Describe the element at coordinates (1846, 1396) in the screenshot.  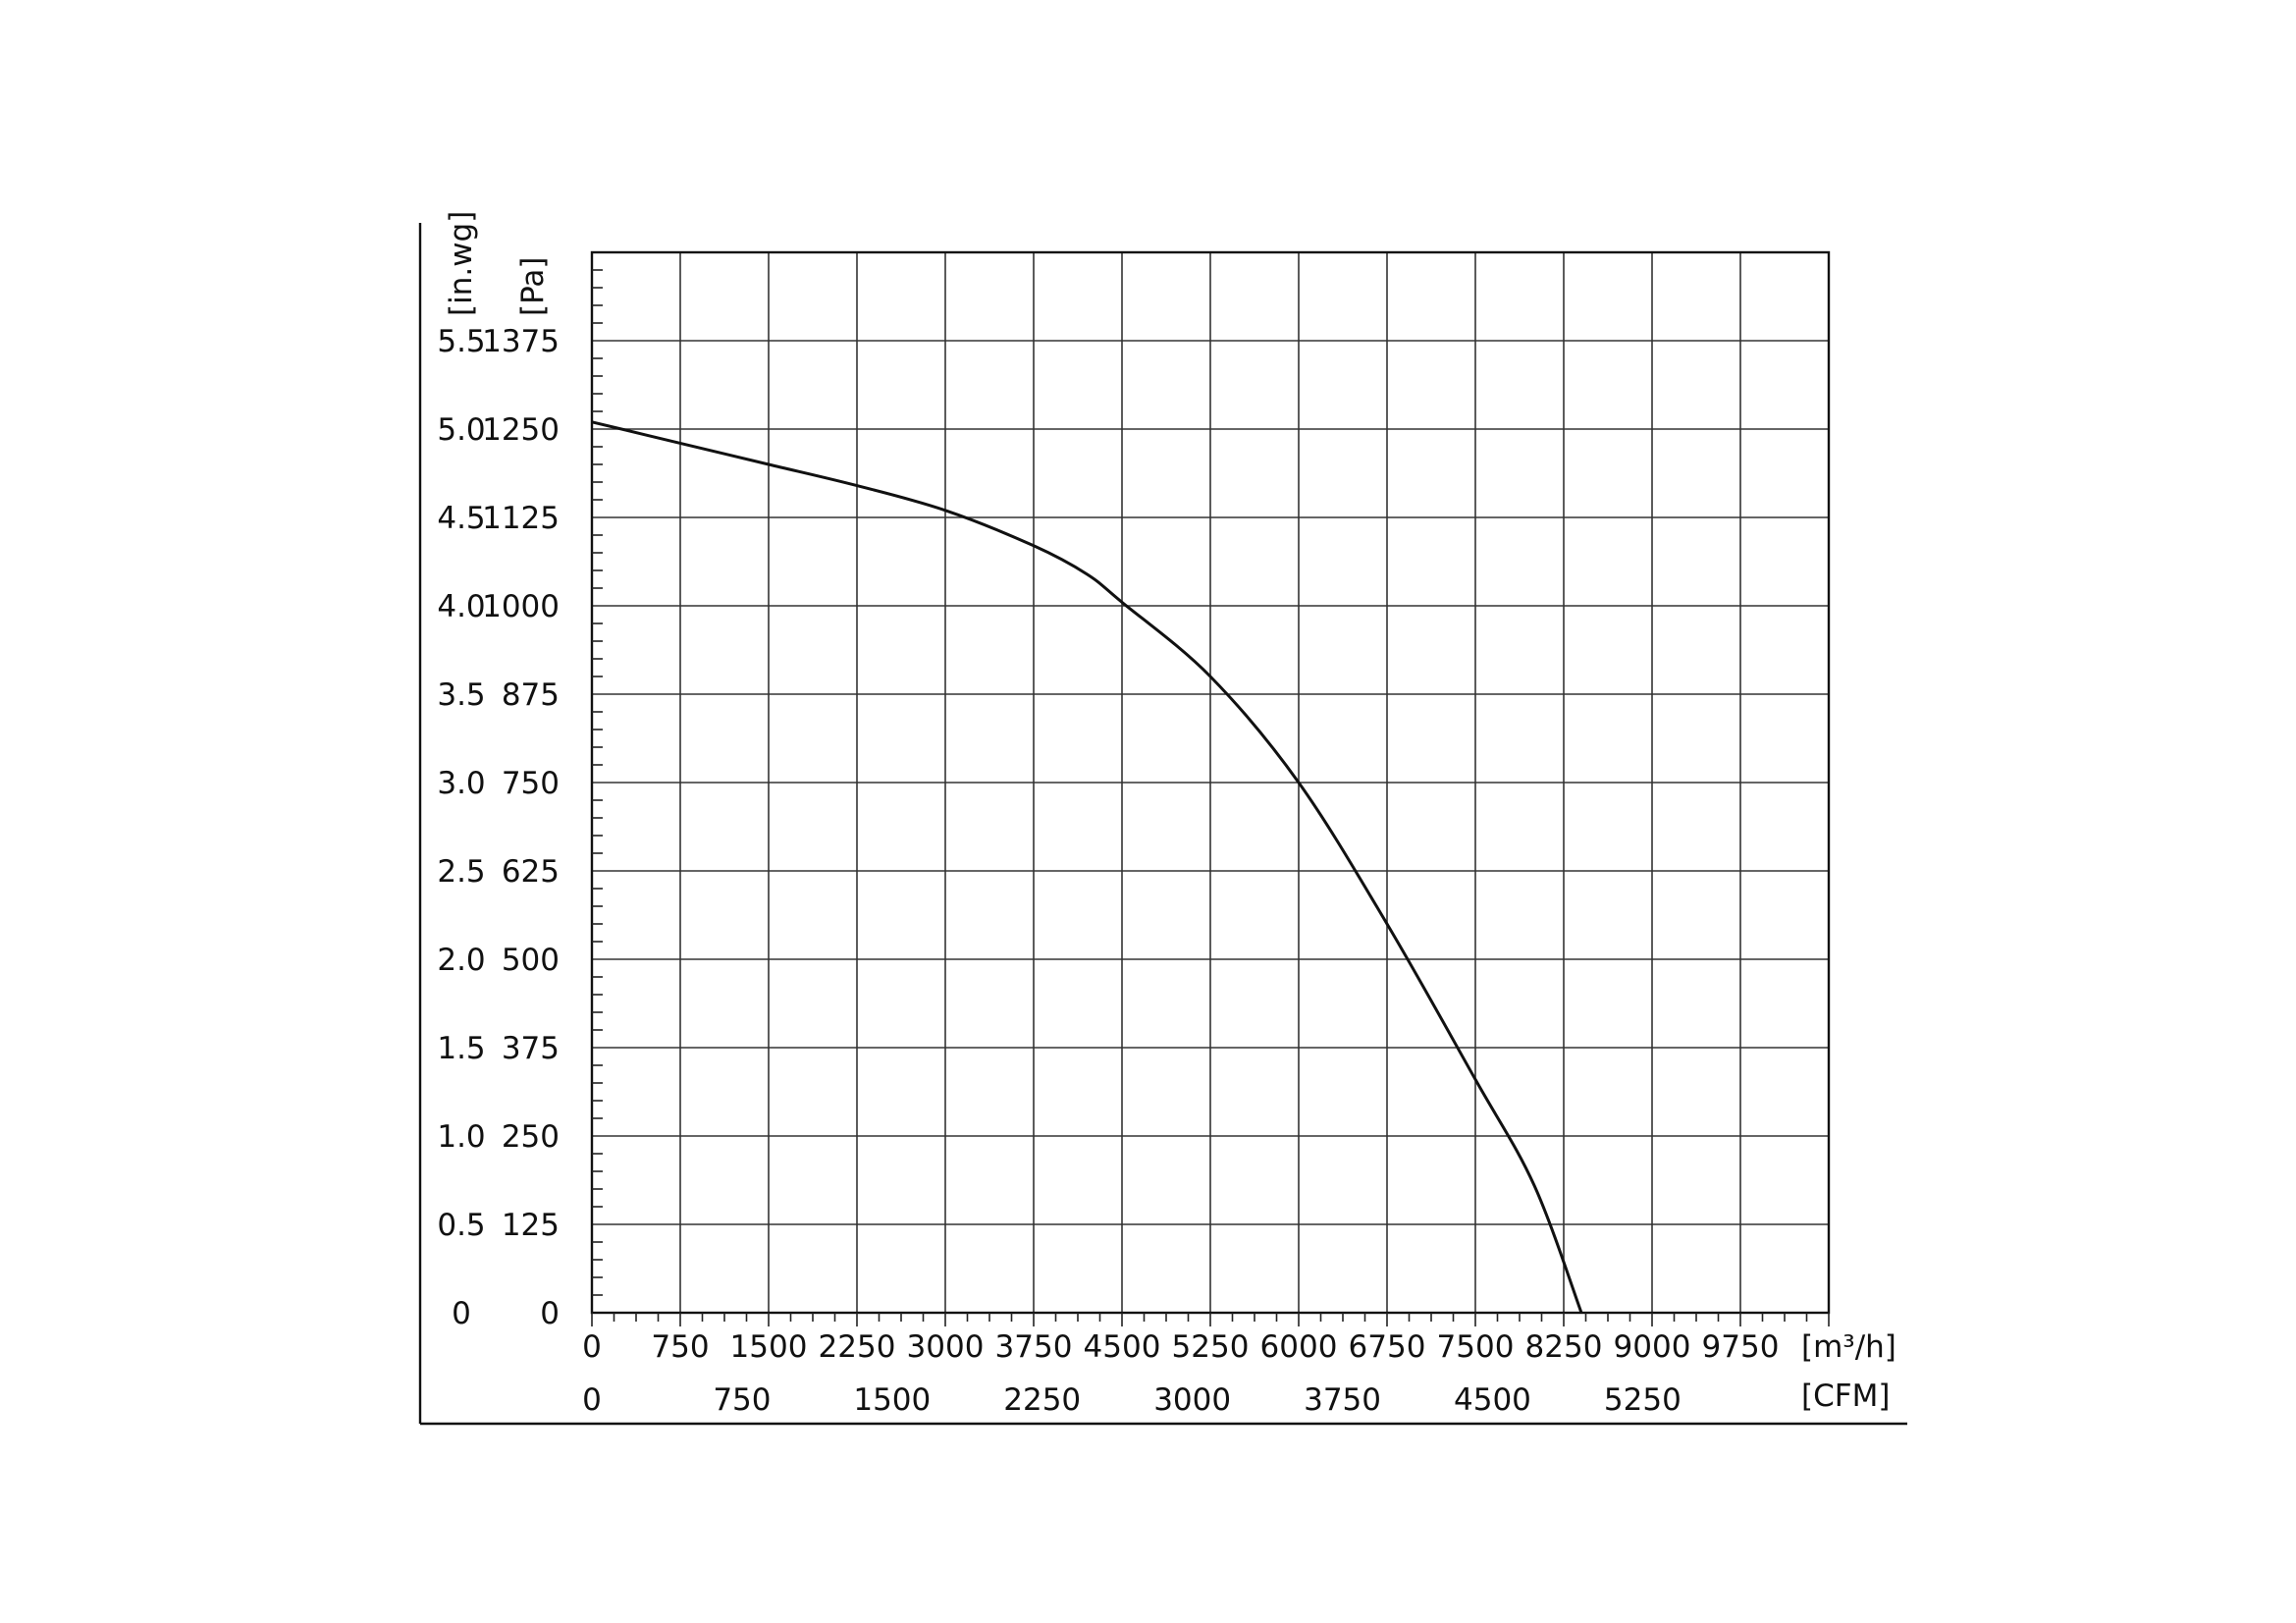
I see `x-unit-cfm: [CFM]` at that location.